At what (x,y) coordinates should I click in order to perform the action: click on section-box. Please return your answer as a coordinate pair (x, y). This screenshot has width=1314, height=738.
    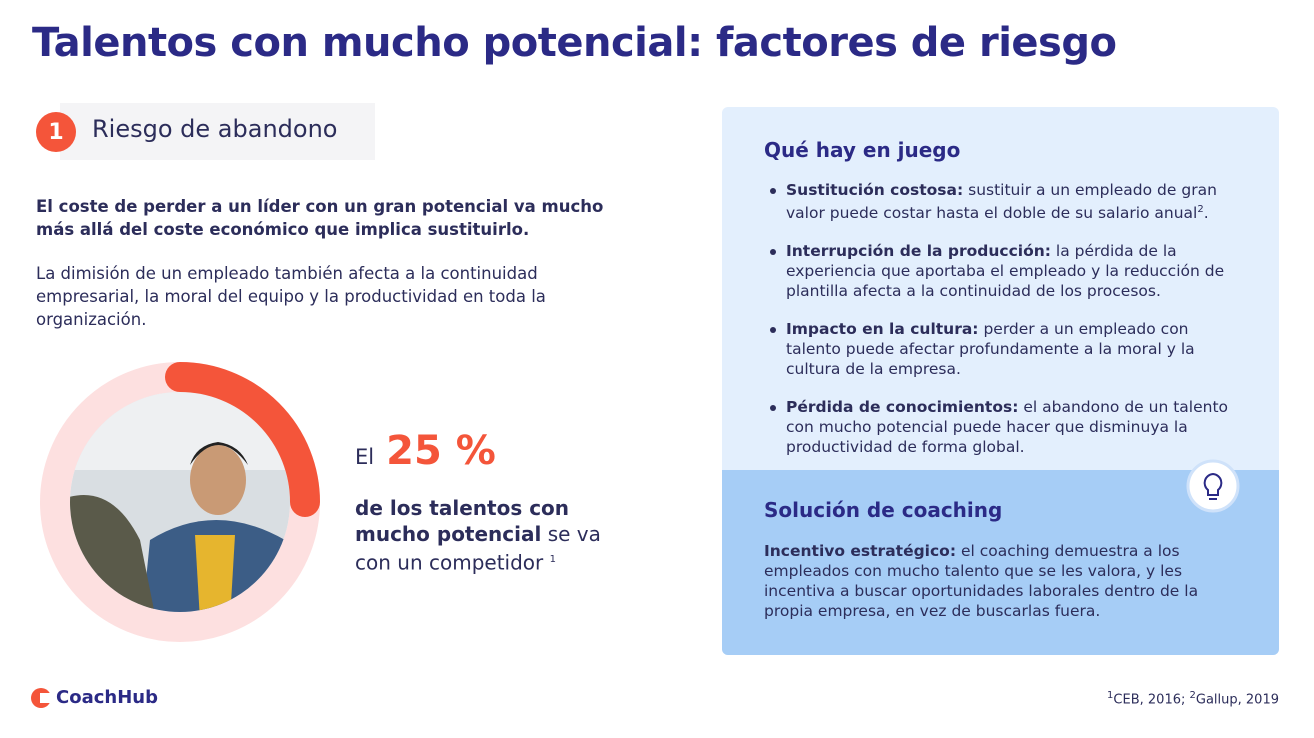
    Looking at the image, I should click on (217, 131).